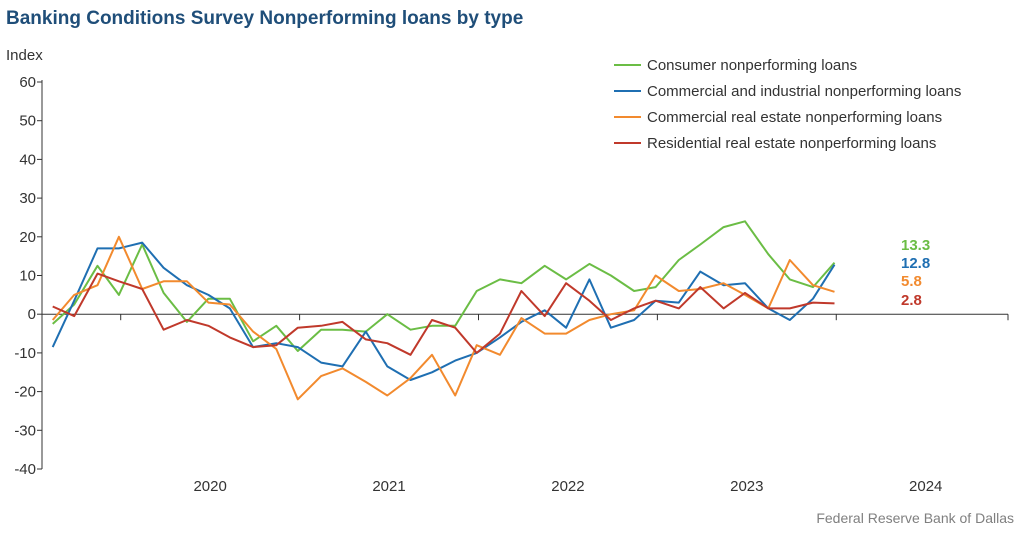 Image resolution: width=1028 pixels, height=534 pixels. What do you see at coordinates (388, 486) in the screenshot?
I see `x-tick-label: 2021` at bounding box center [388, 486].